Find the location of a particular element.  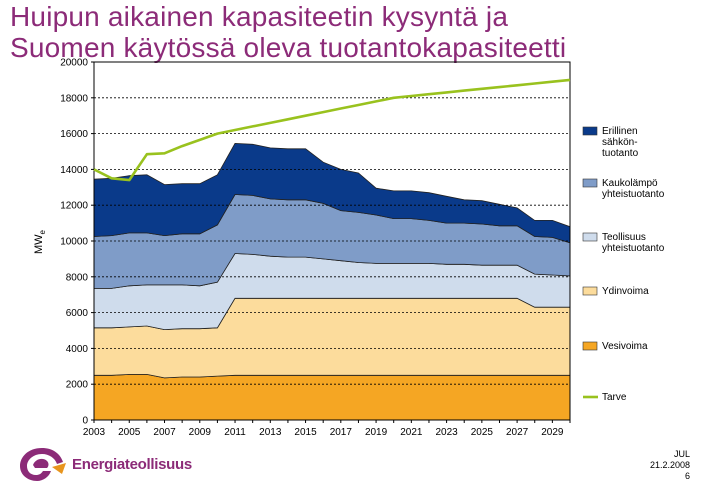

x-tick-label: 2003 is located at coordinates (94, 432).